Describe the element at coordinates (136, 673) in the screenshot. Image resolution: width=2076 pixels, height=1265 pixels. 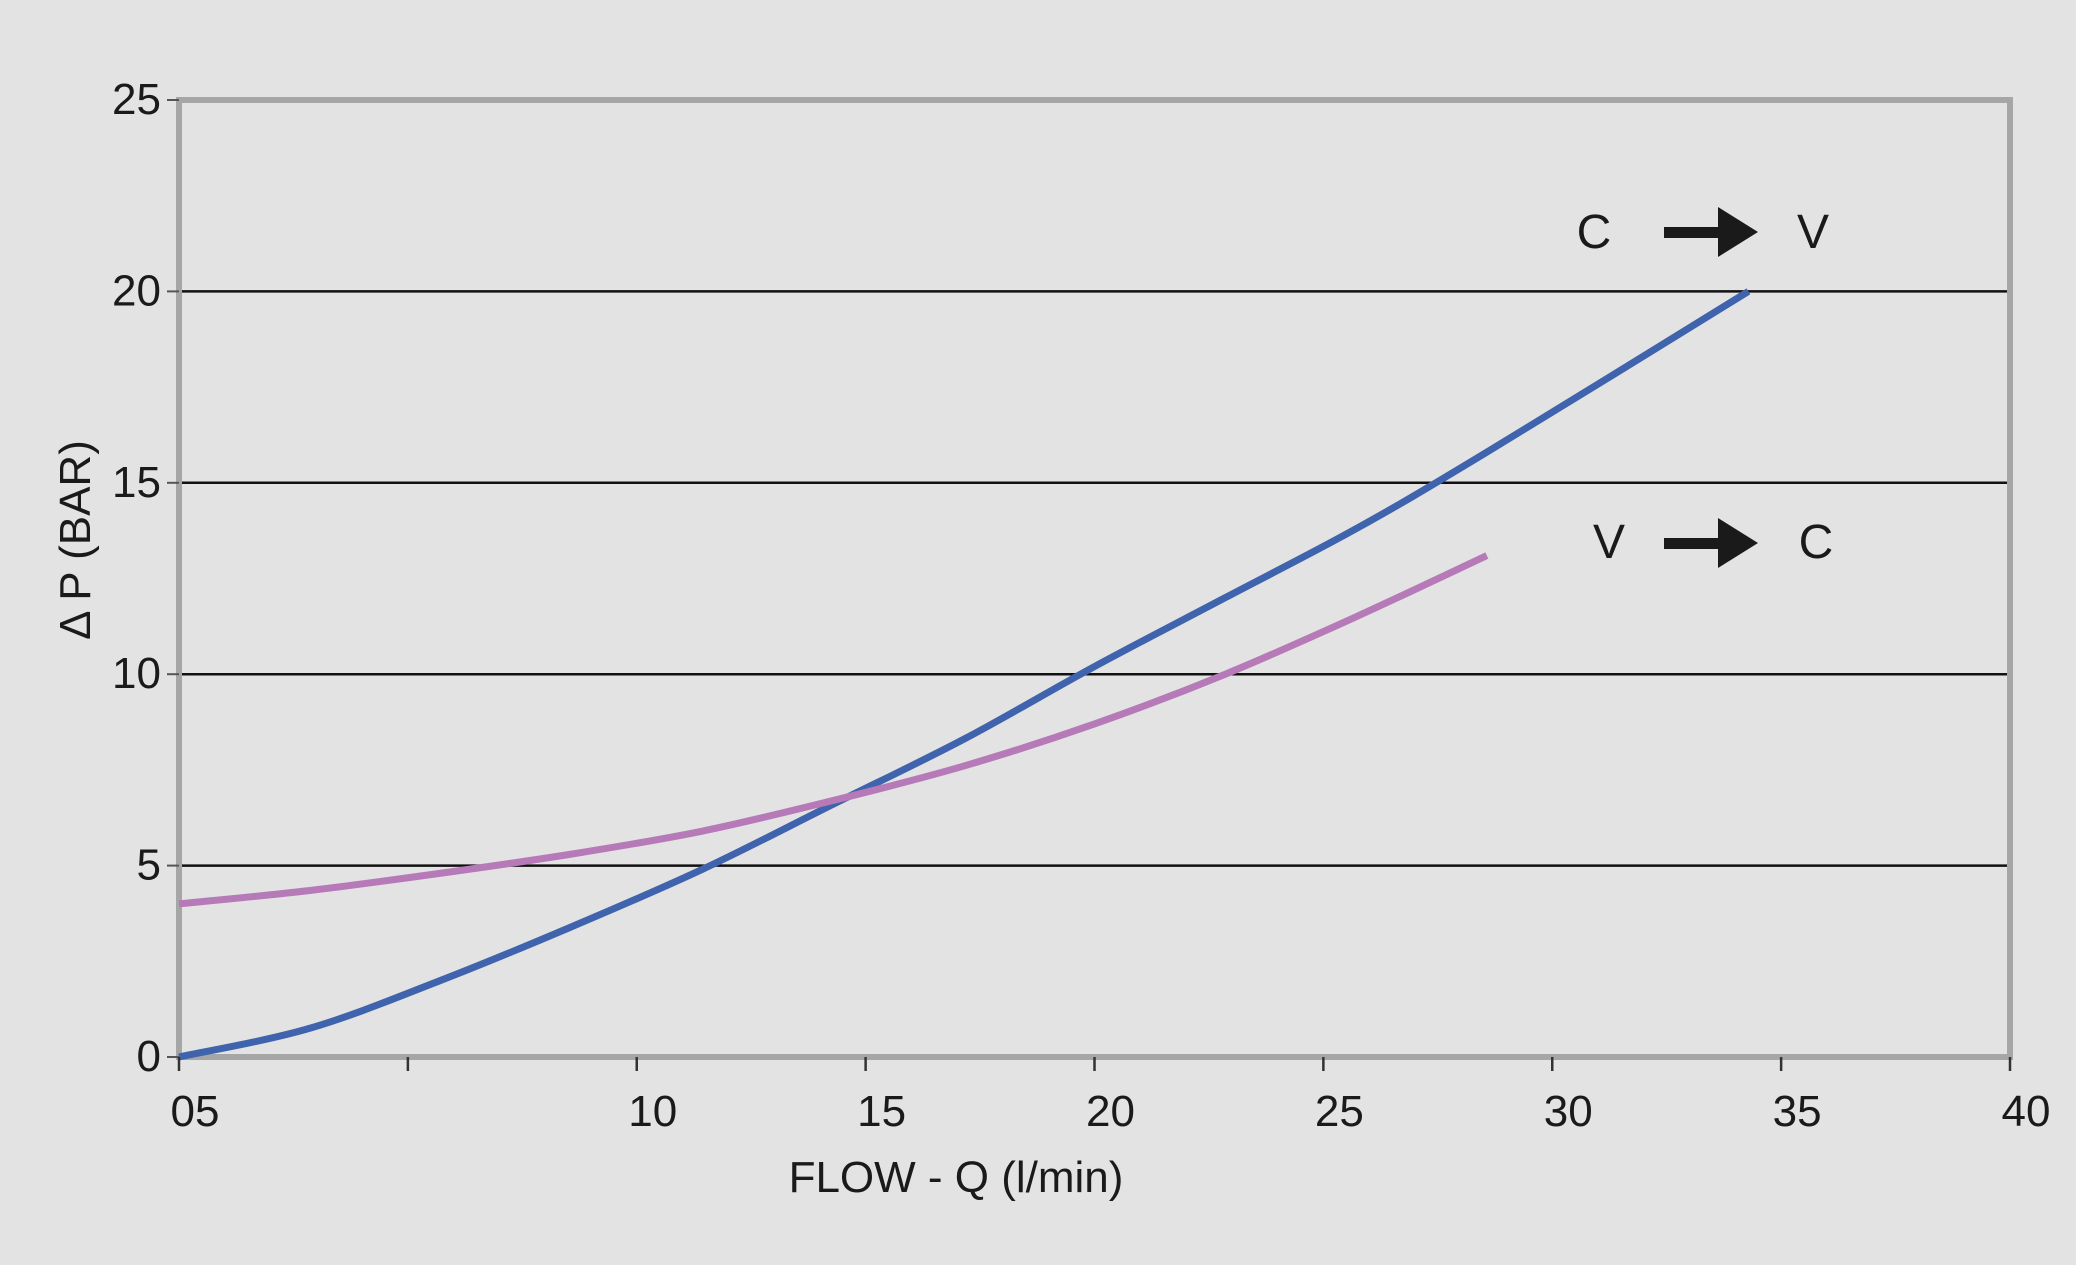
I see `y-tick-label: 10` at that location.